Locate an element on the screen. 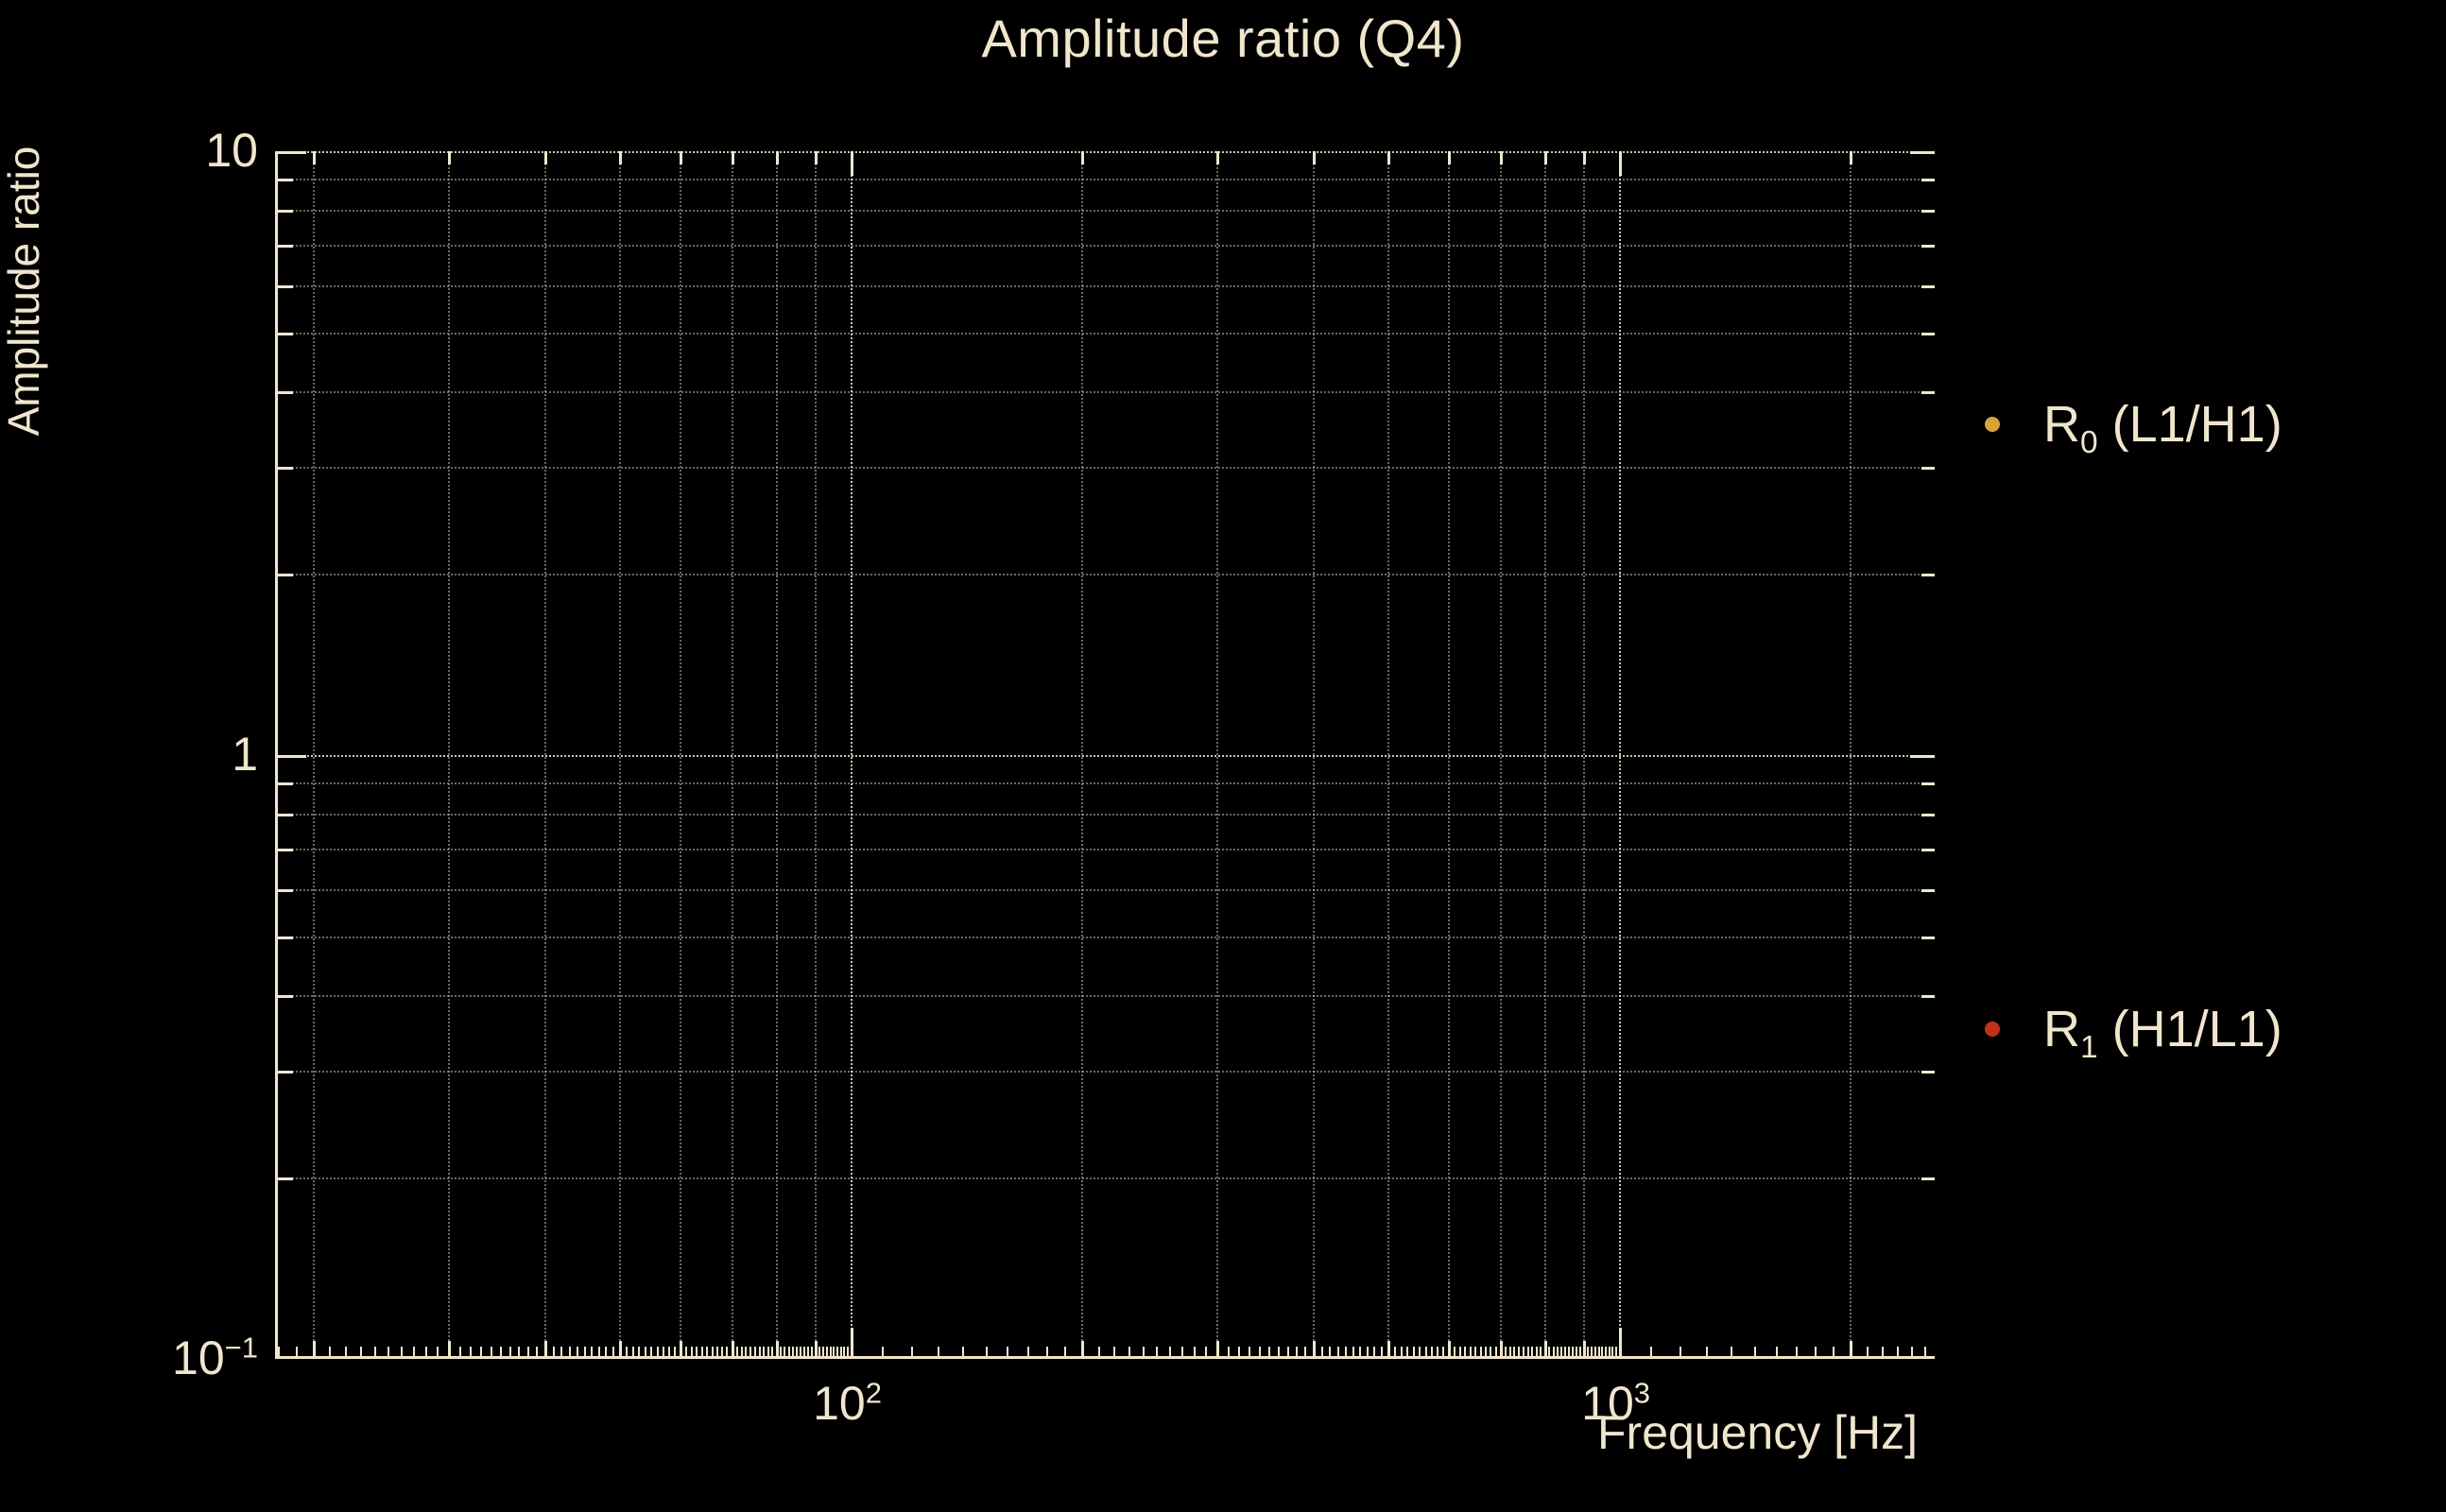 Image resolution: width=2446 pixels, height=1512 pixels. legend-entry: R1 (H1/L1) is located at coordinates (2133, 1032).